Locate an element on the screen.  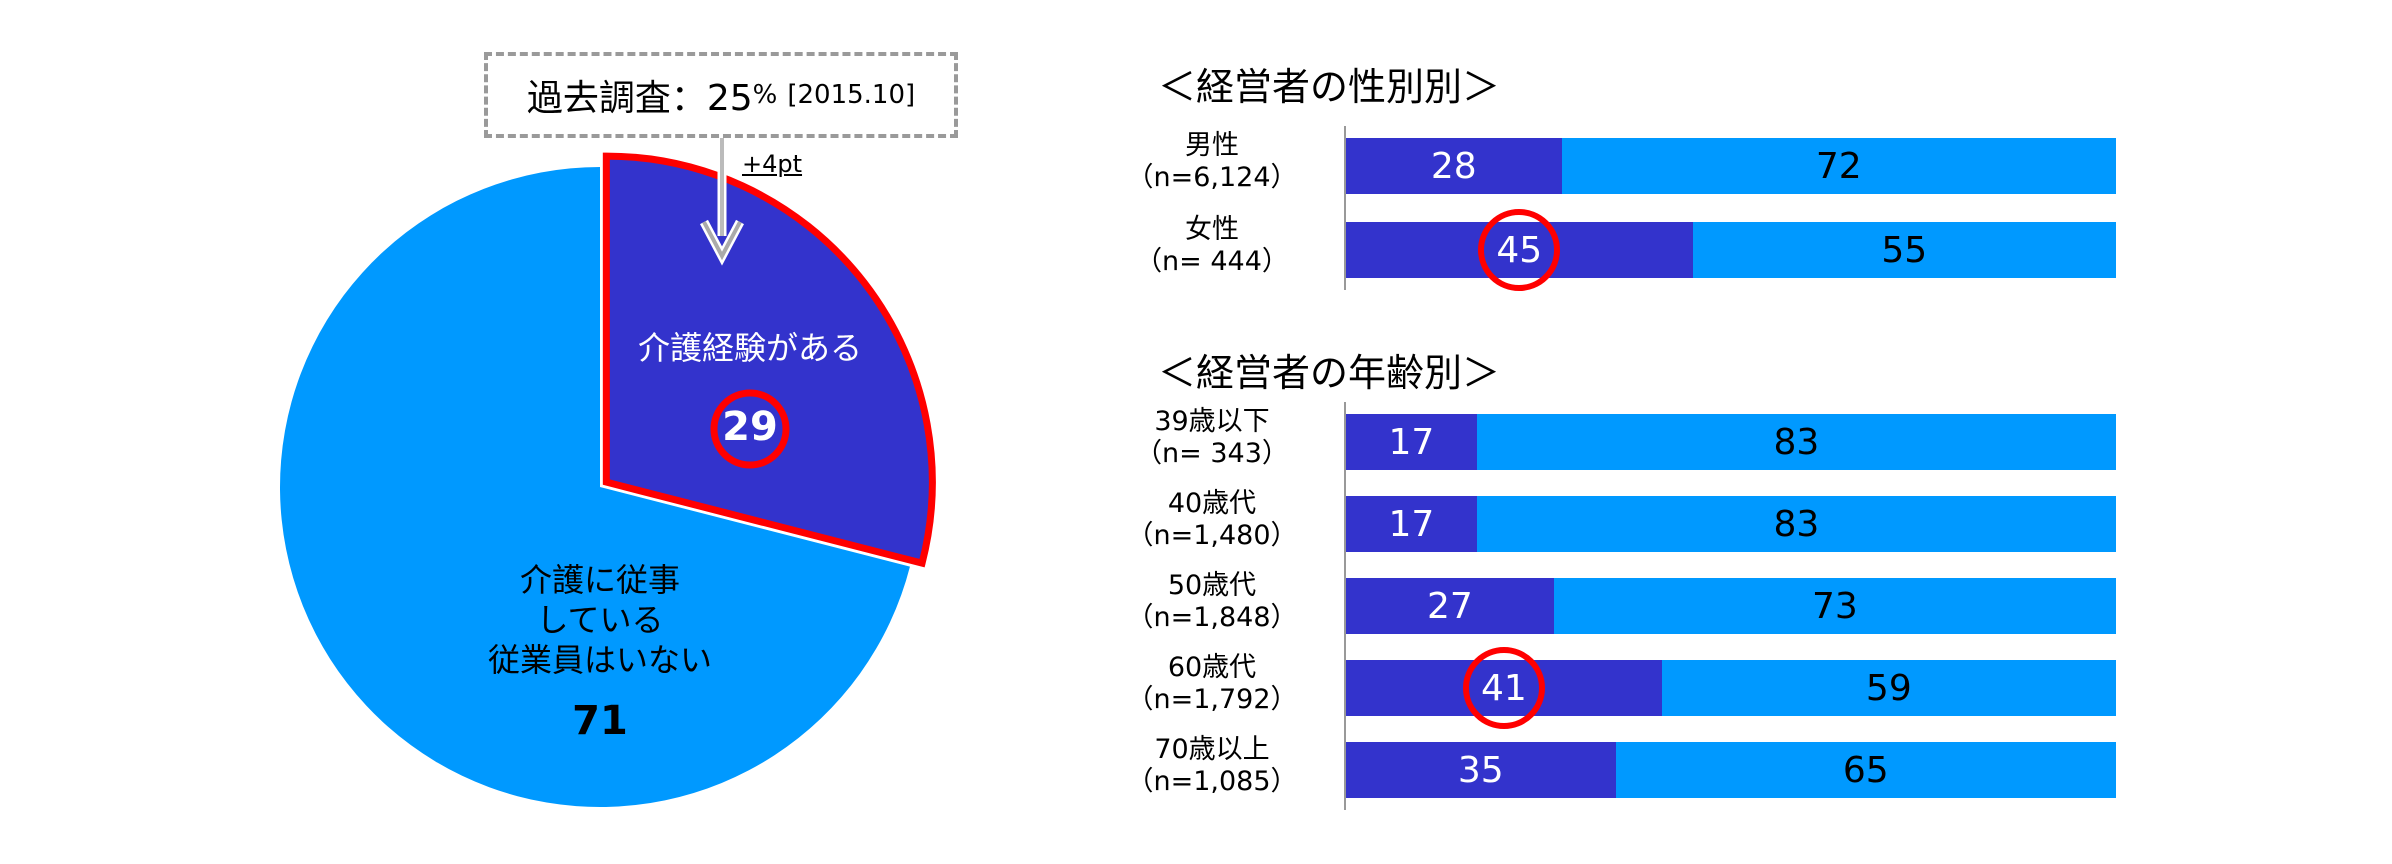
pie-label-line: している is located at coordinates (600, 620).